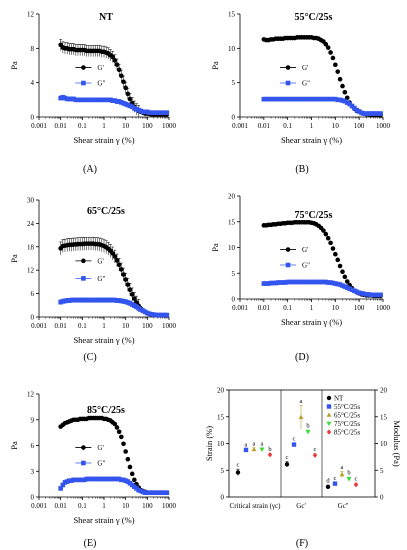 The image size is (407, 550). I want to click on panel-title: 55°C/25s, so click(314, 17).